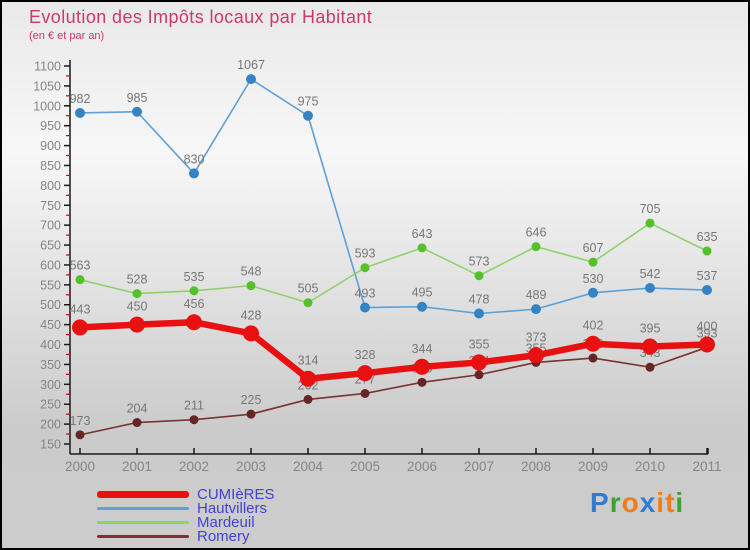  Describe the element at coordinates (422, 466) in the screenshot. I see `x-tick-label: 2006` at that location.